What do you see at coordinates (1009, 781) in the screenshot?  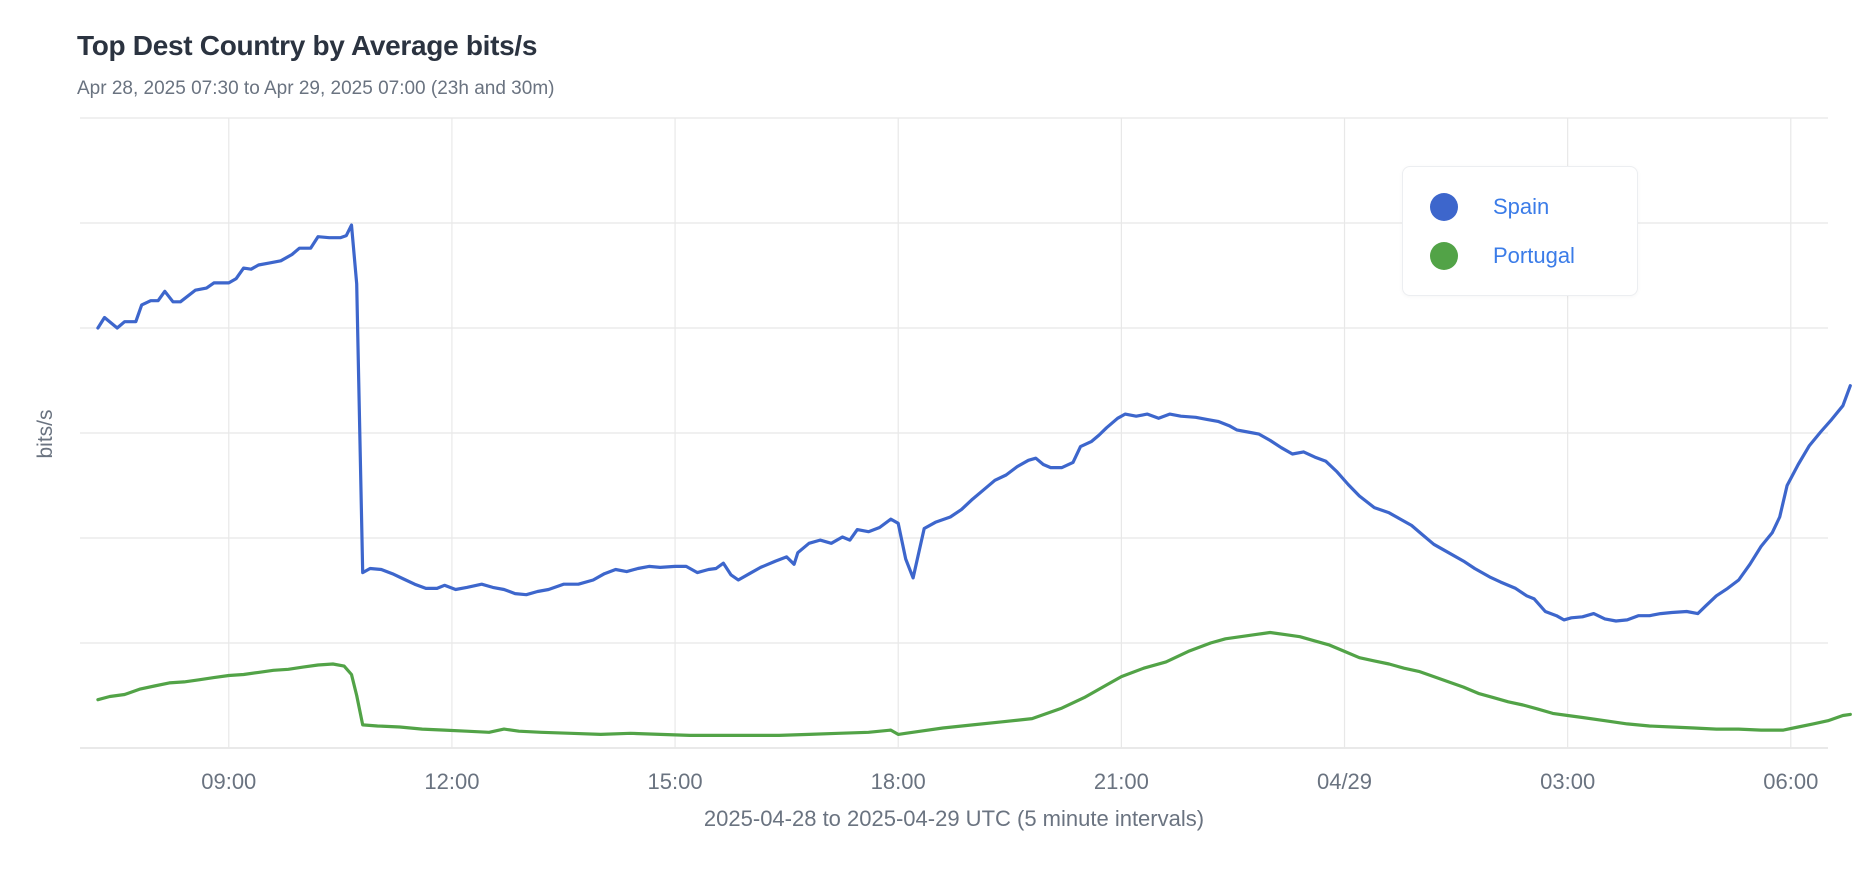 I see `x-tick-labels: 09:00 12:00 15:00 18:00 21:00 04/29 03:00 06:00` at bounding box center [1009, 781].